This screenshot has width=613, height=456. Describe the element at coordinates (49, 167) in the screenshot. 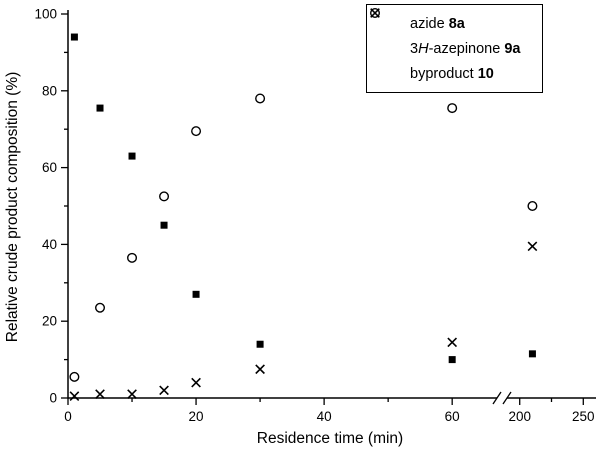

I see `y-tick-label: 60` at that location.